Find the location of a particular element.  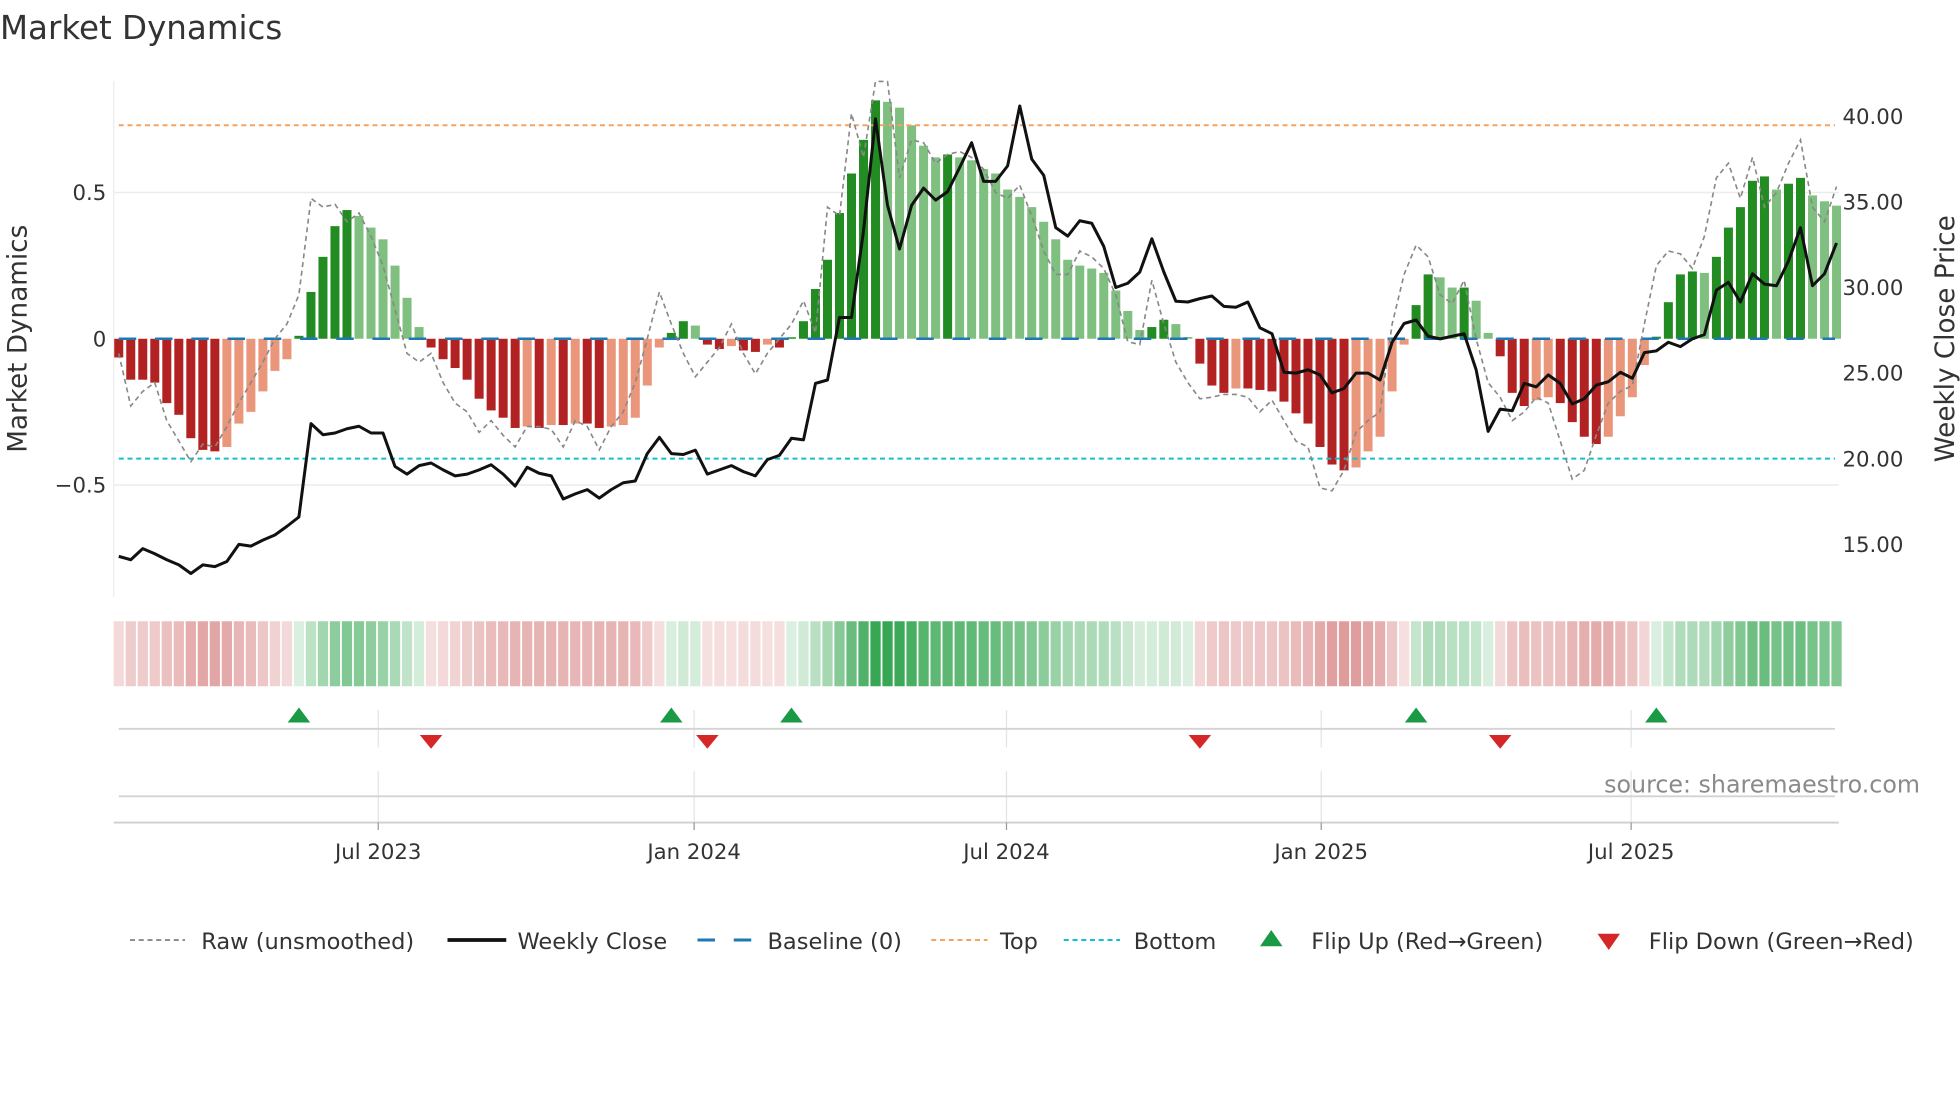

y2-tick-label: 25.00 is located at coordinates (1873, 374).